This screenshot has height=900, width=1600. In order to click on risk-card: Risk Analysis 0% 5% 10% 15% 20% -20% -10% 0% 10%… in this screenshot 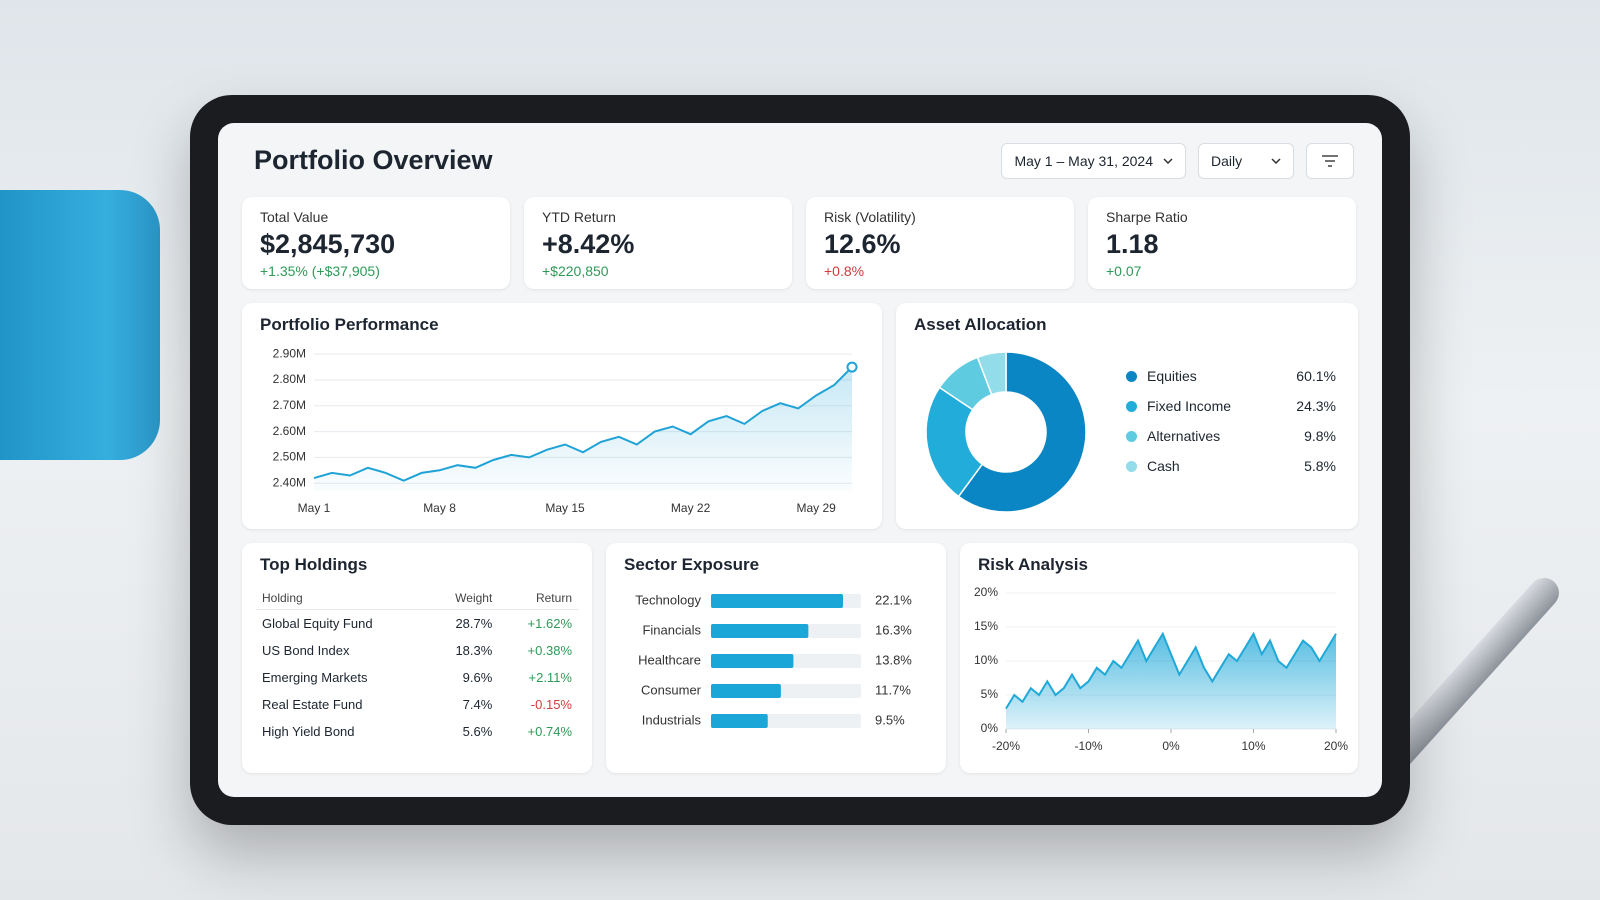, I will do `click(1159, 658)`.